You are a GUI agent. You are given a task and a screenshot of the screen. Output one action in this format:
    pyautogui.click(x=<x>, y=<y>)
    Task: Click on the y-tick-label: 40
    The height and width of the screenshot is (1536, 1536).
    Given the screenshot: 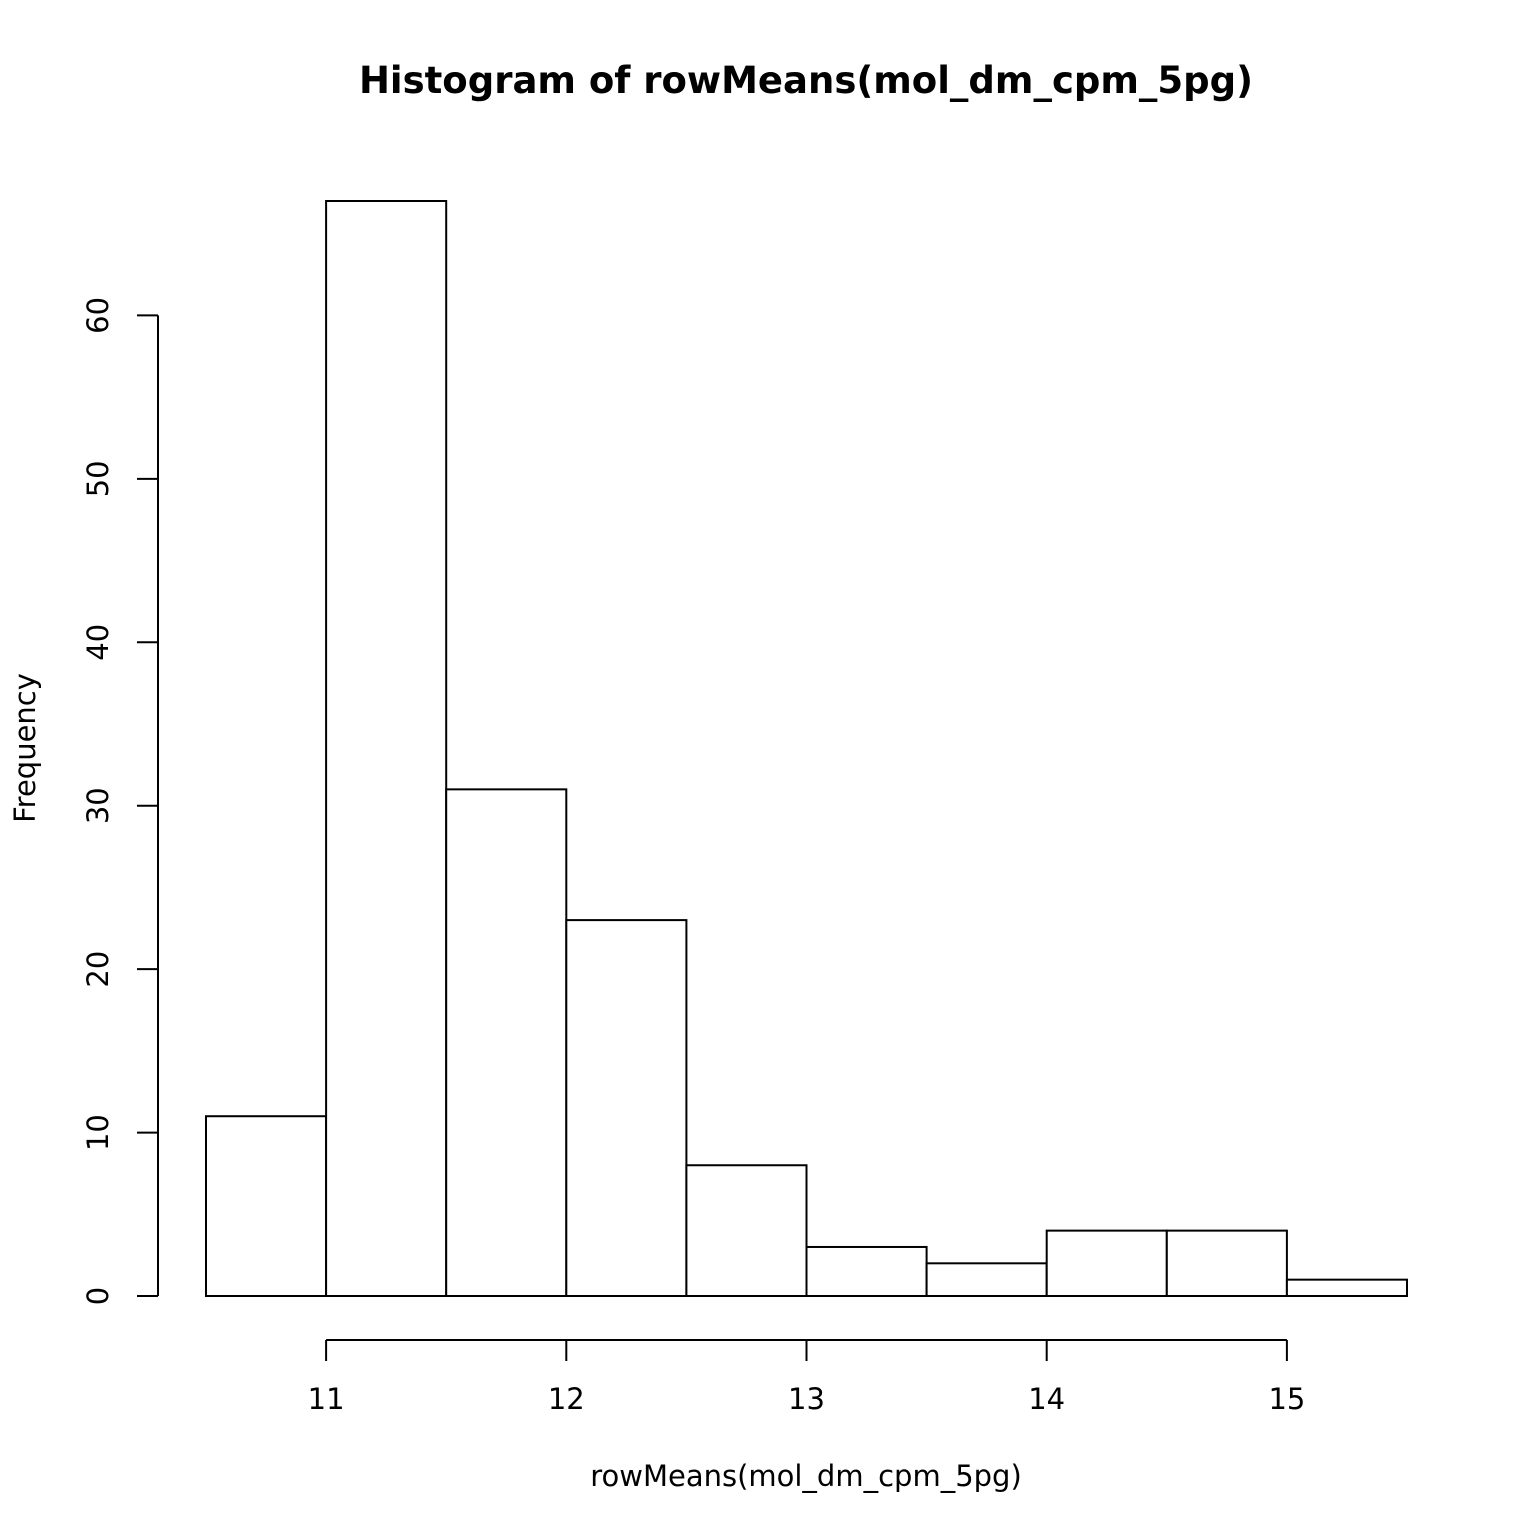 What is the action you would take?
    pyautogui.click(x=98, y=642)
    